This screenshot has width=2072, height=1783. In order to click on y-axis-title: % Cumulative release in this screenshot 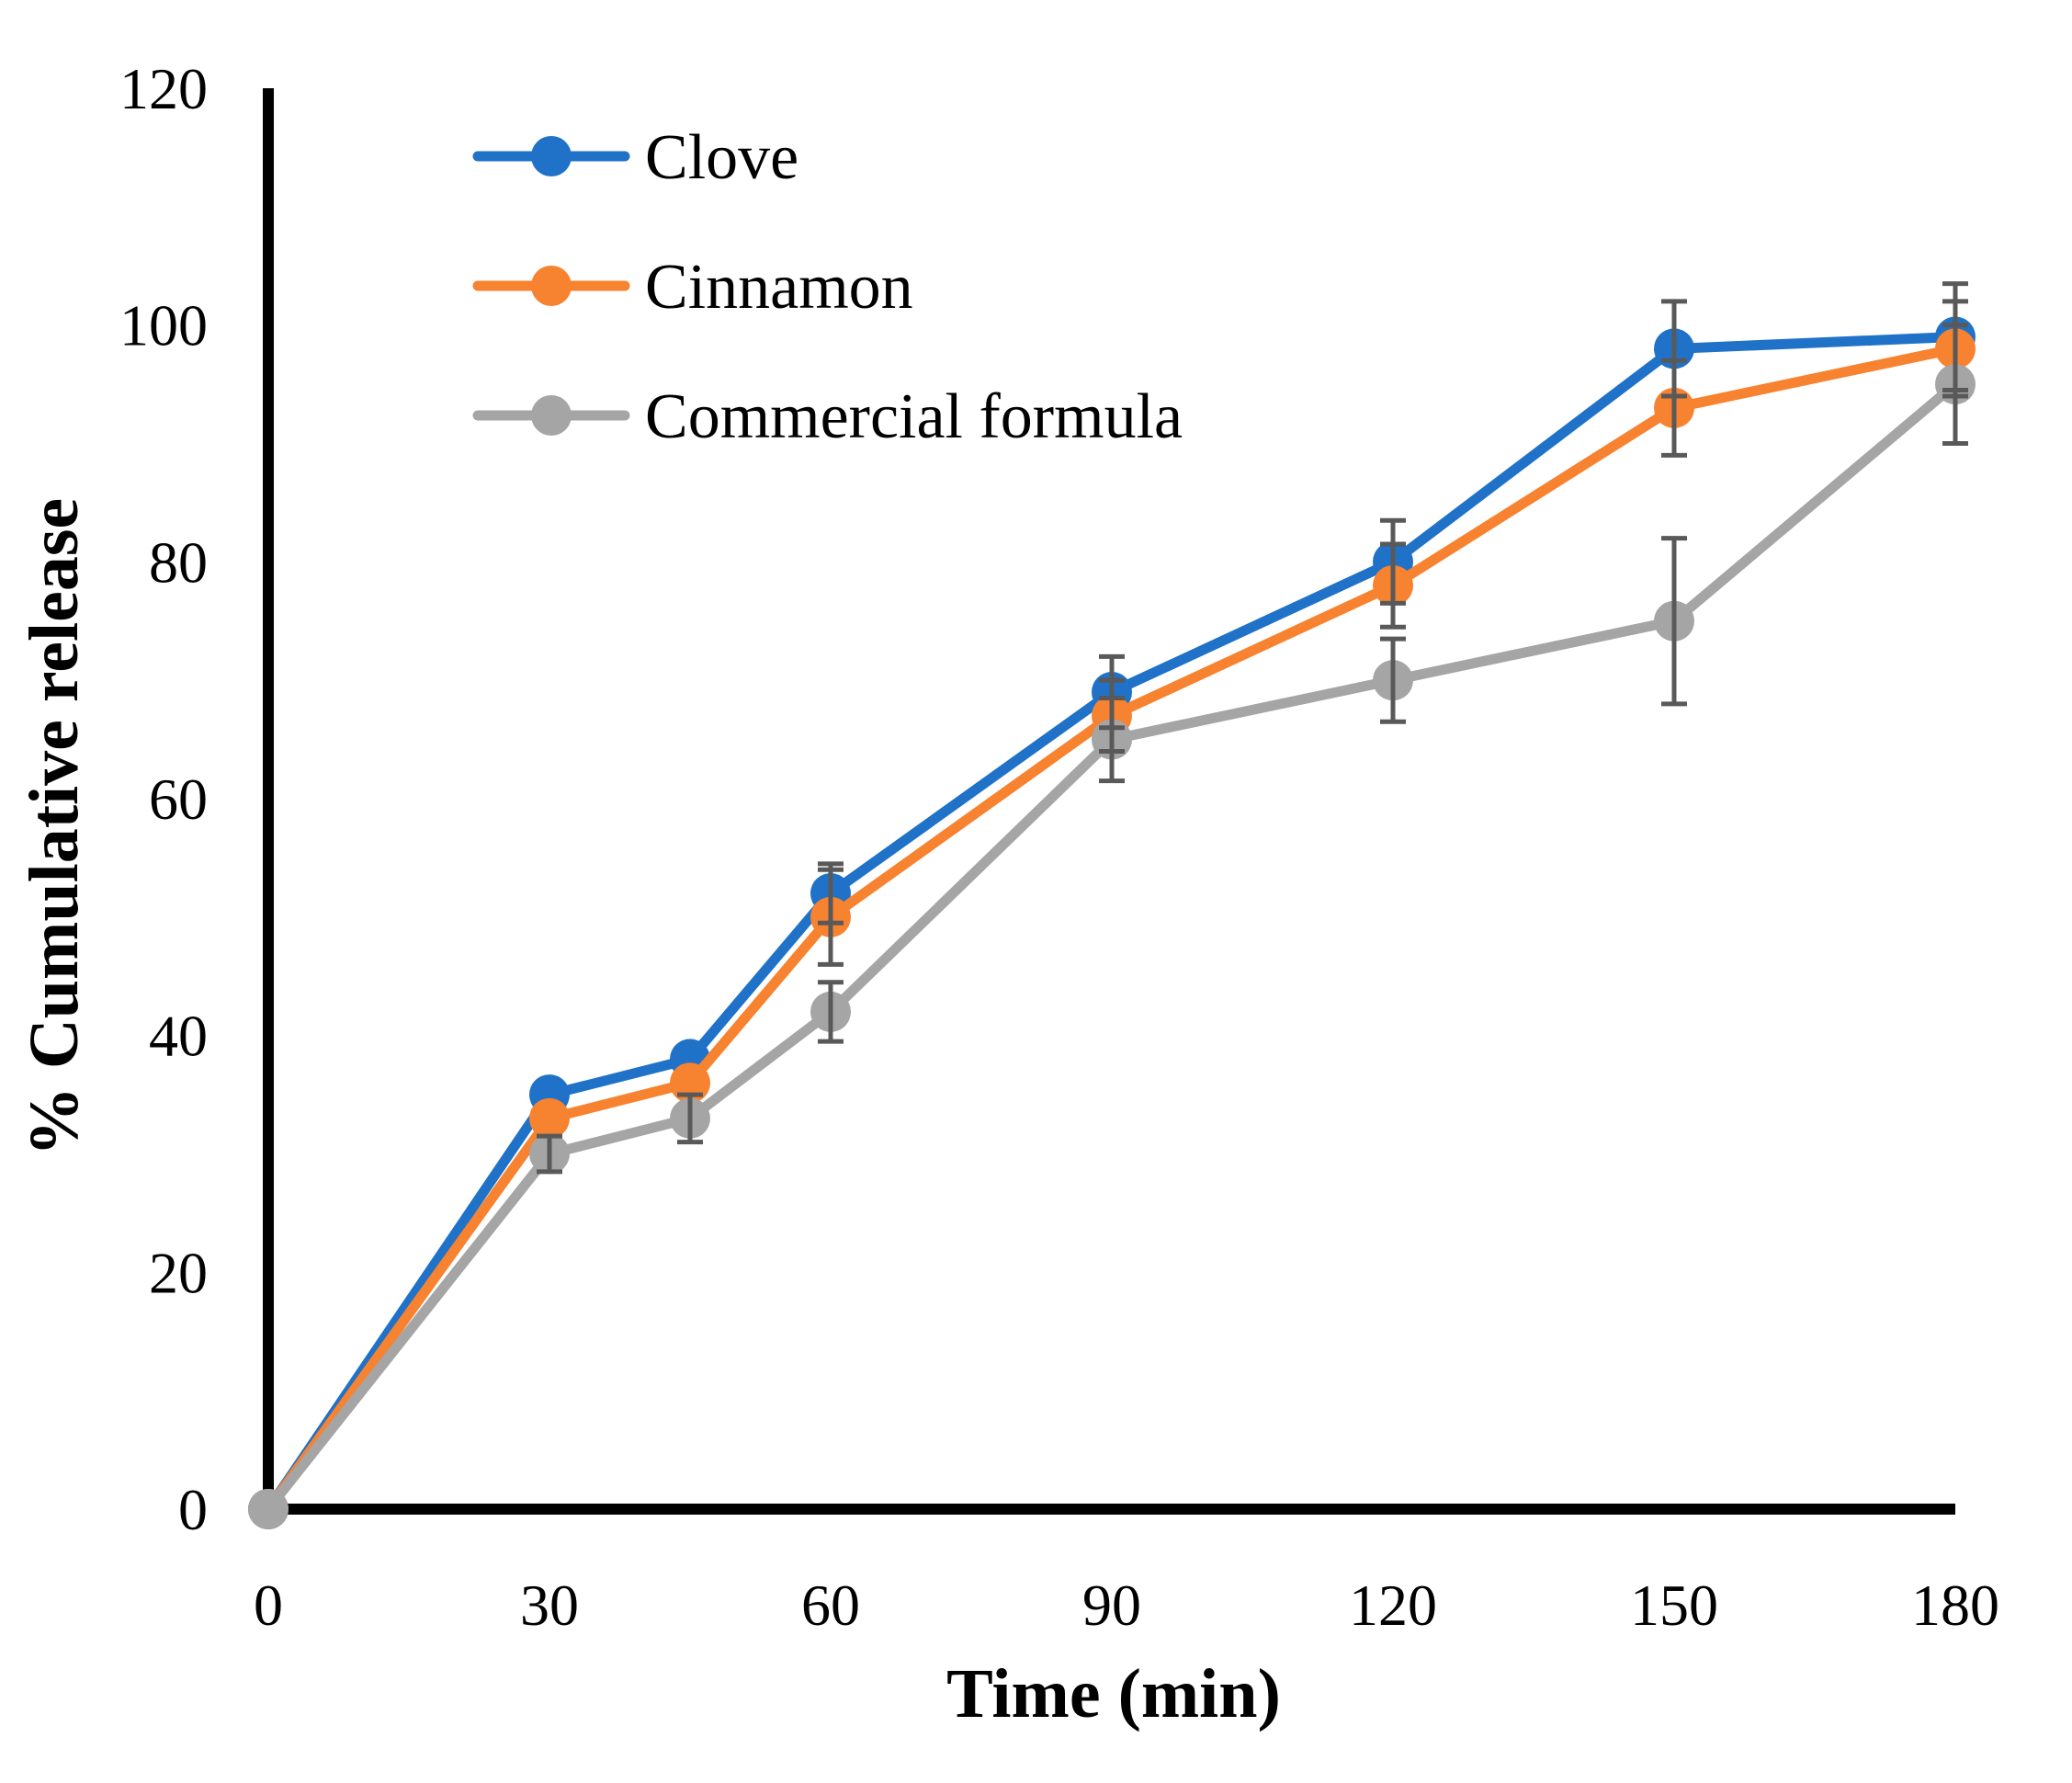, I will do `click(54, 827)`.